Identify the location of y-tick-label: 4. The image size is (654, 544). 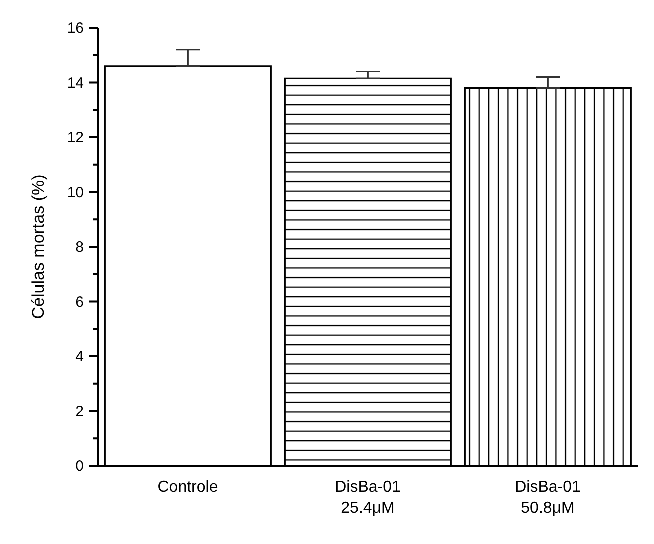
(80, 357).